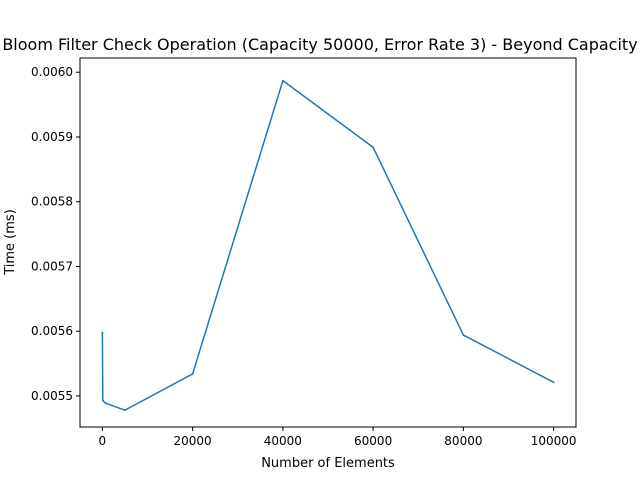 The height and width of the screenshot is (480, 640). What do you see at coordinates (463, 441) in the screenshot?
I see `x-tick-label: 80000` at bounding box center [463, 441].